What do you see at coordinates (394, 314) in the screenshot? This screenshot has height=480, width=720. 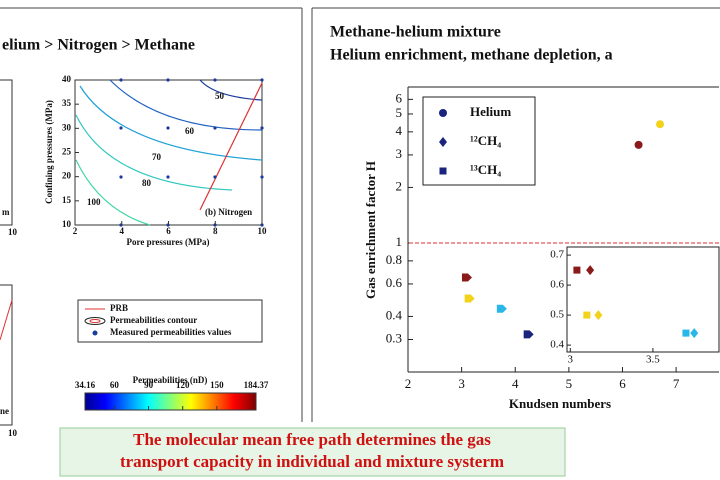 I see `y-tick-label: 0.4` at bounding box center [394, 314].